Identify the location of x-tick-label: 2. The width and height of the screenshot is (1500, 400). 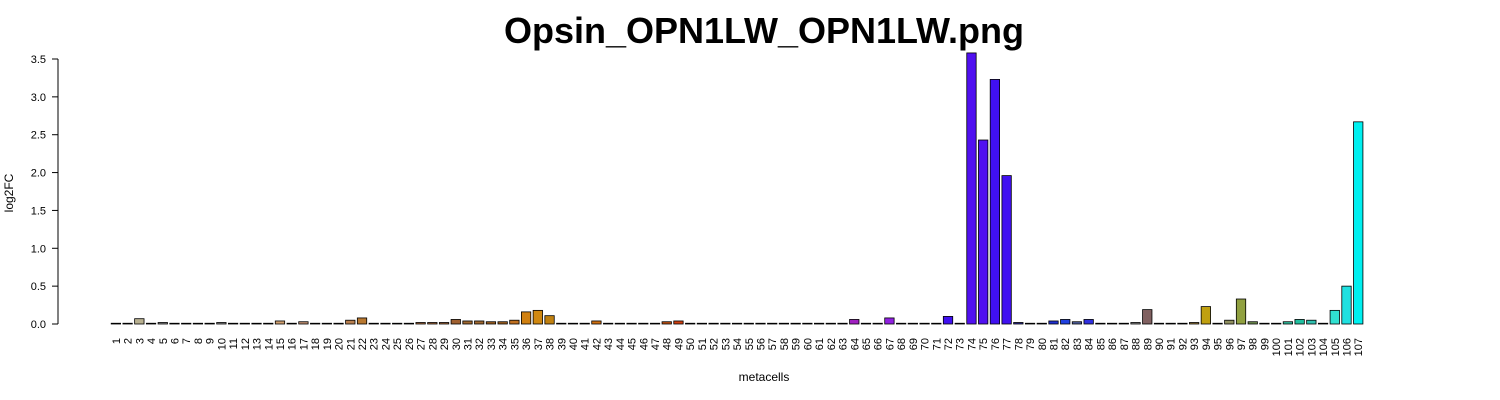
(129, 341).